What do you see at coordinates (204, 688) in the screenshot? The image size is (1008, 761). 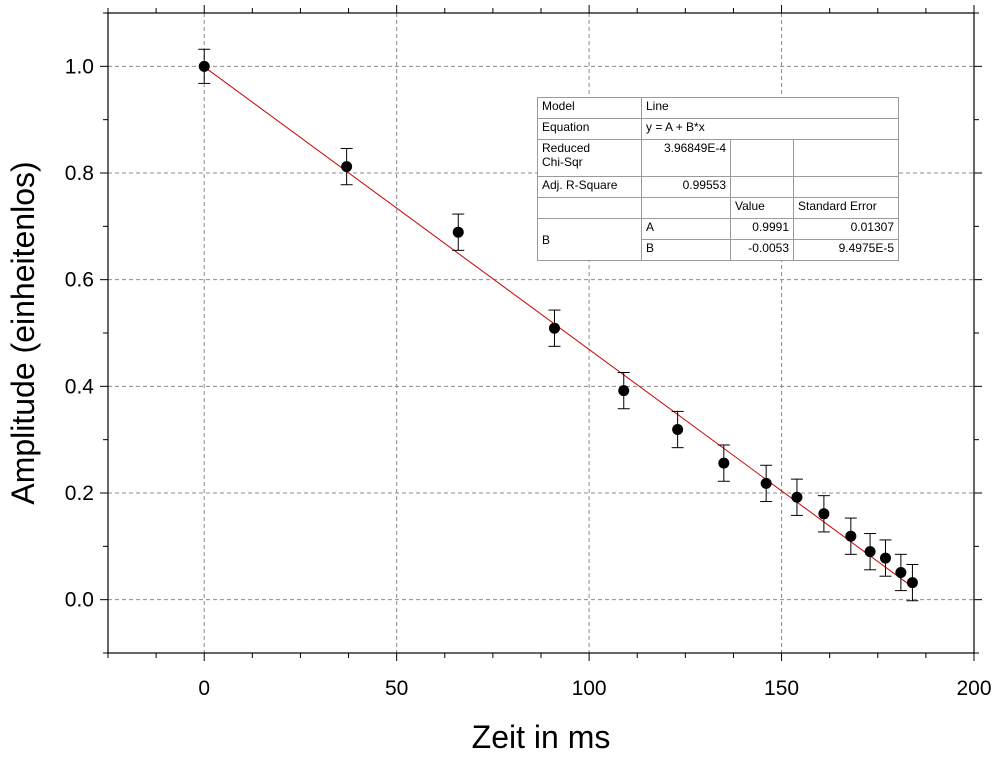 I see `x-tick-label: 0` at bounding box center [204, 688].